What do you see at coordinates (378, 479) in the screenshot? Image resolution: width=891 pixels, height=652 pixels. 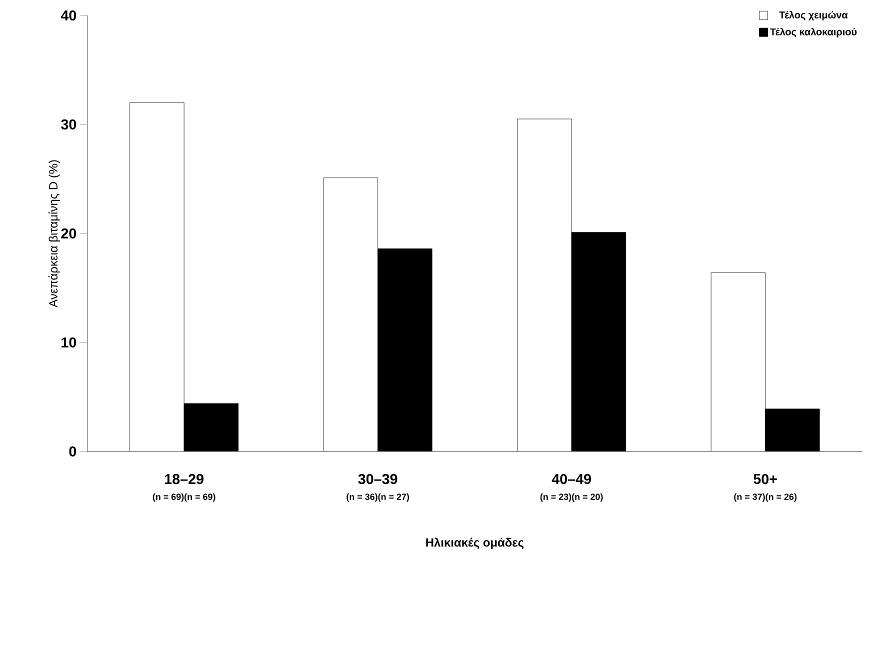 I see `x-tick-label: 30–39` at bounding box center [378, 479].